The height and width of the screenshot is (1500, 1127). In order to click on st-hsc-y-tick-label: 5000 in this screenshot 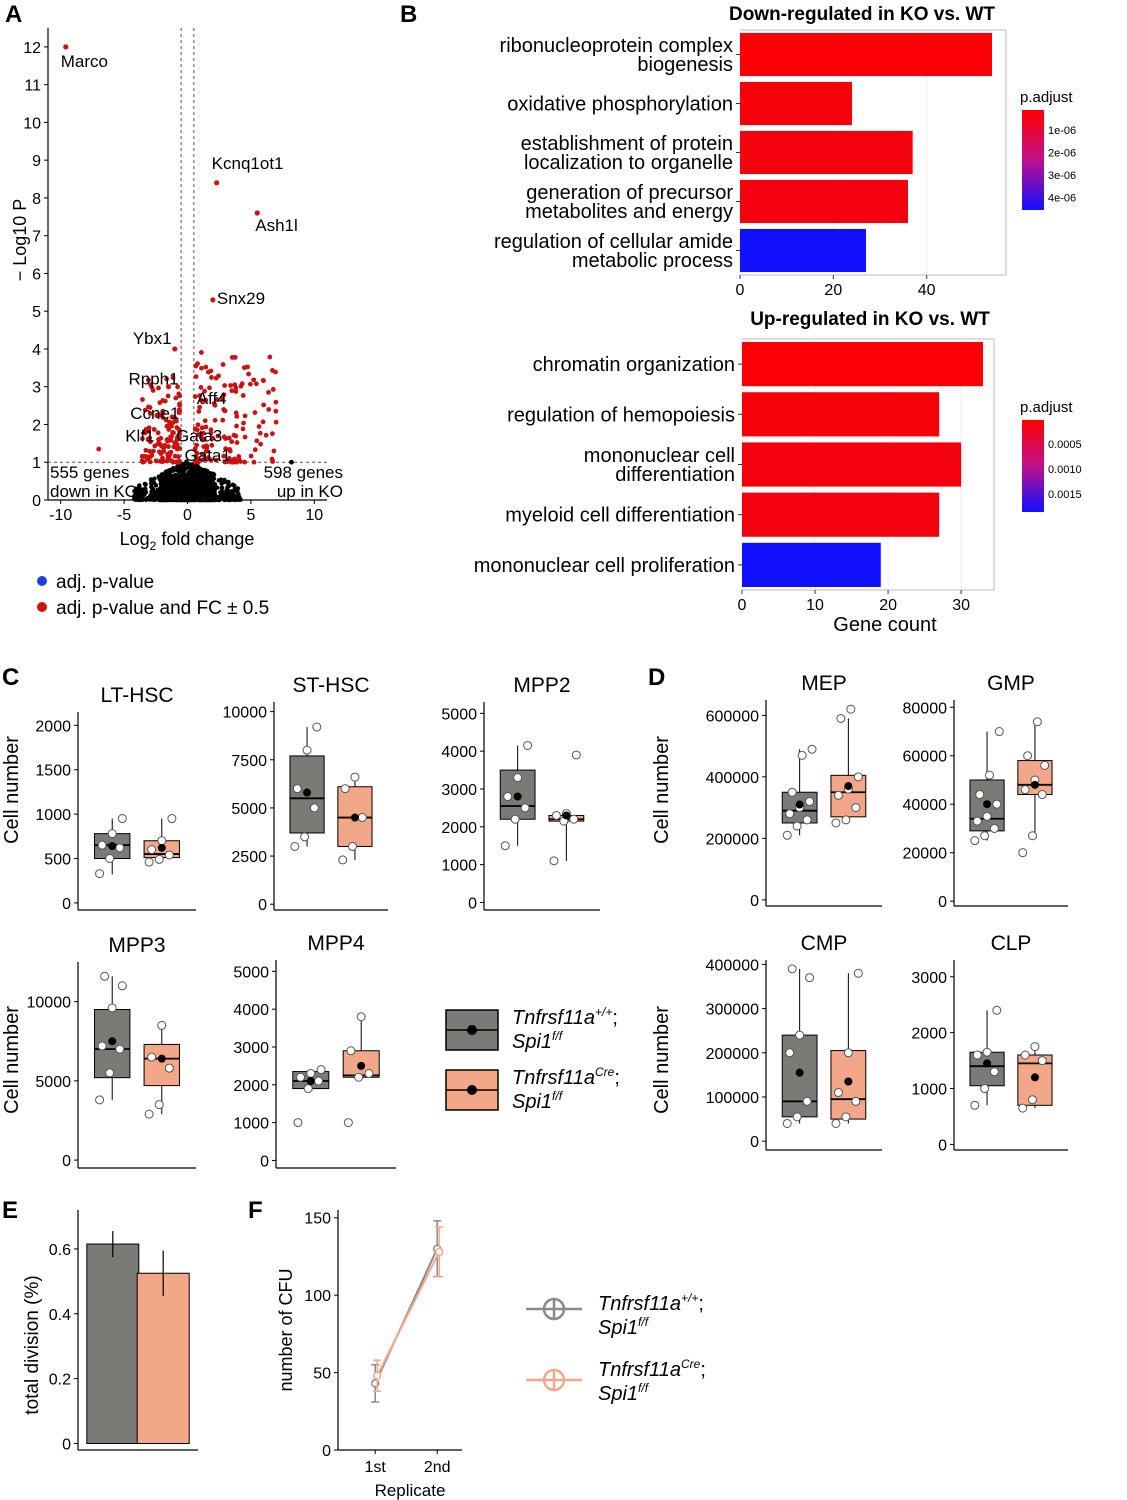, I will do `click(249, 809)`.